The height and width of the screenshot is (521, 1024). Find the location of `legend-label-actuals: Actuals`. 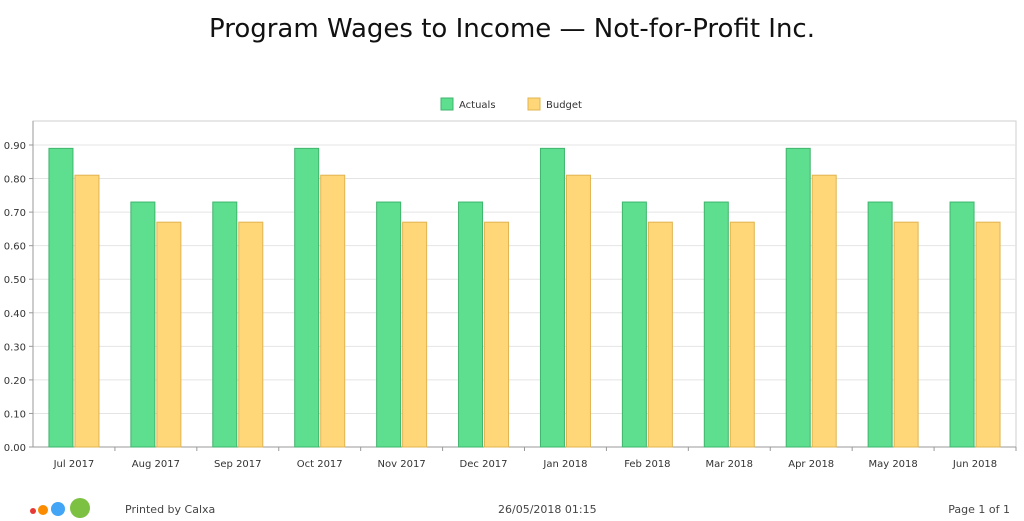

legend-label-actuals: Actuals is located at coordinates (477, 105).